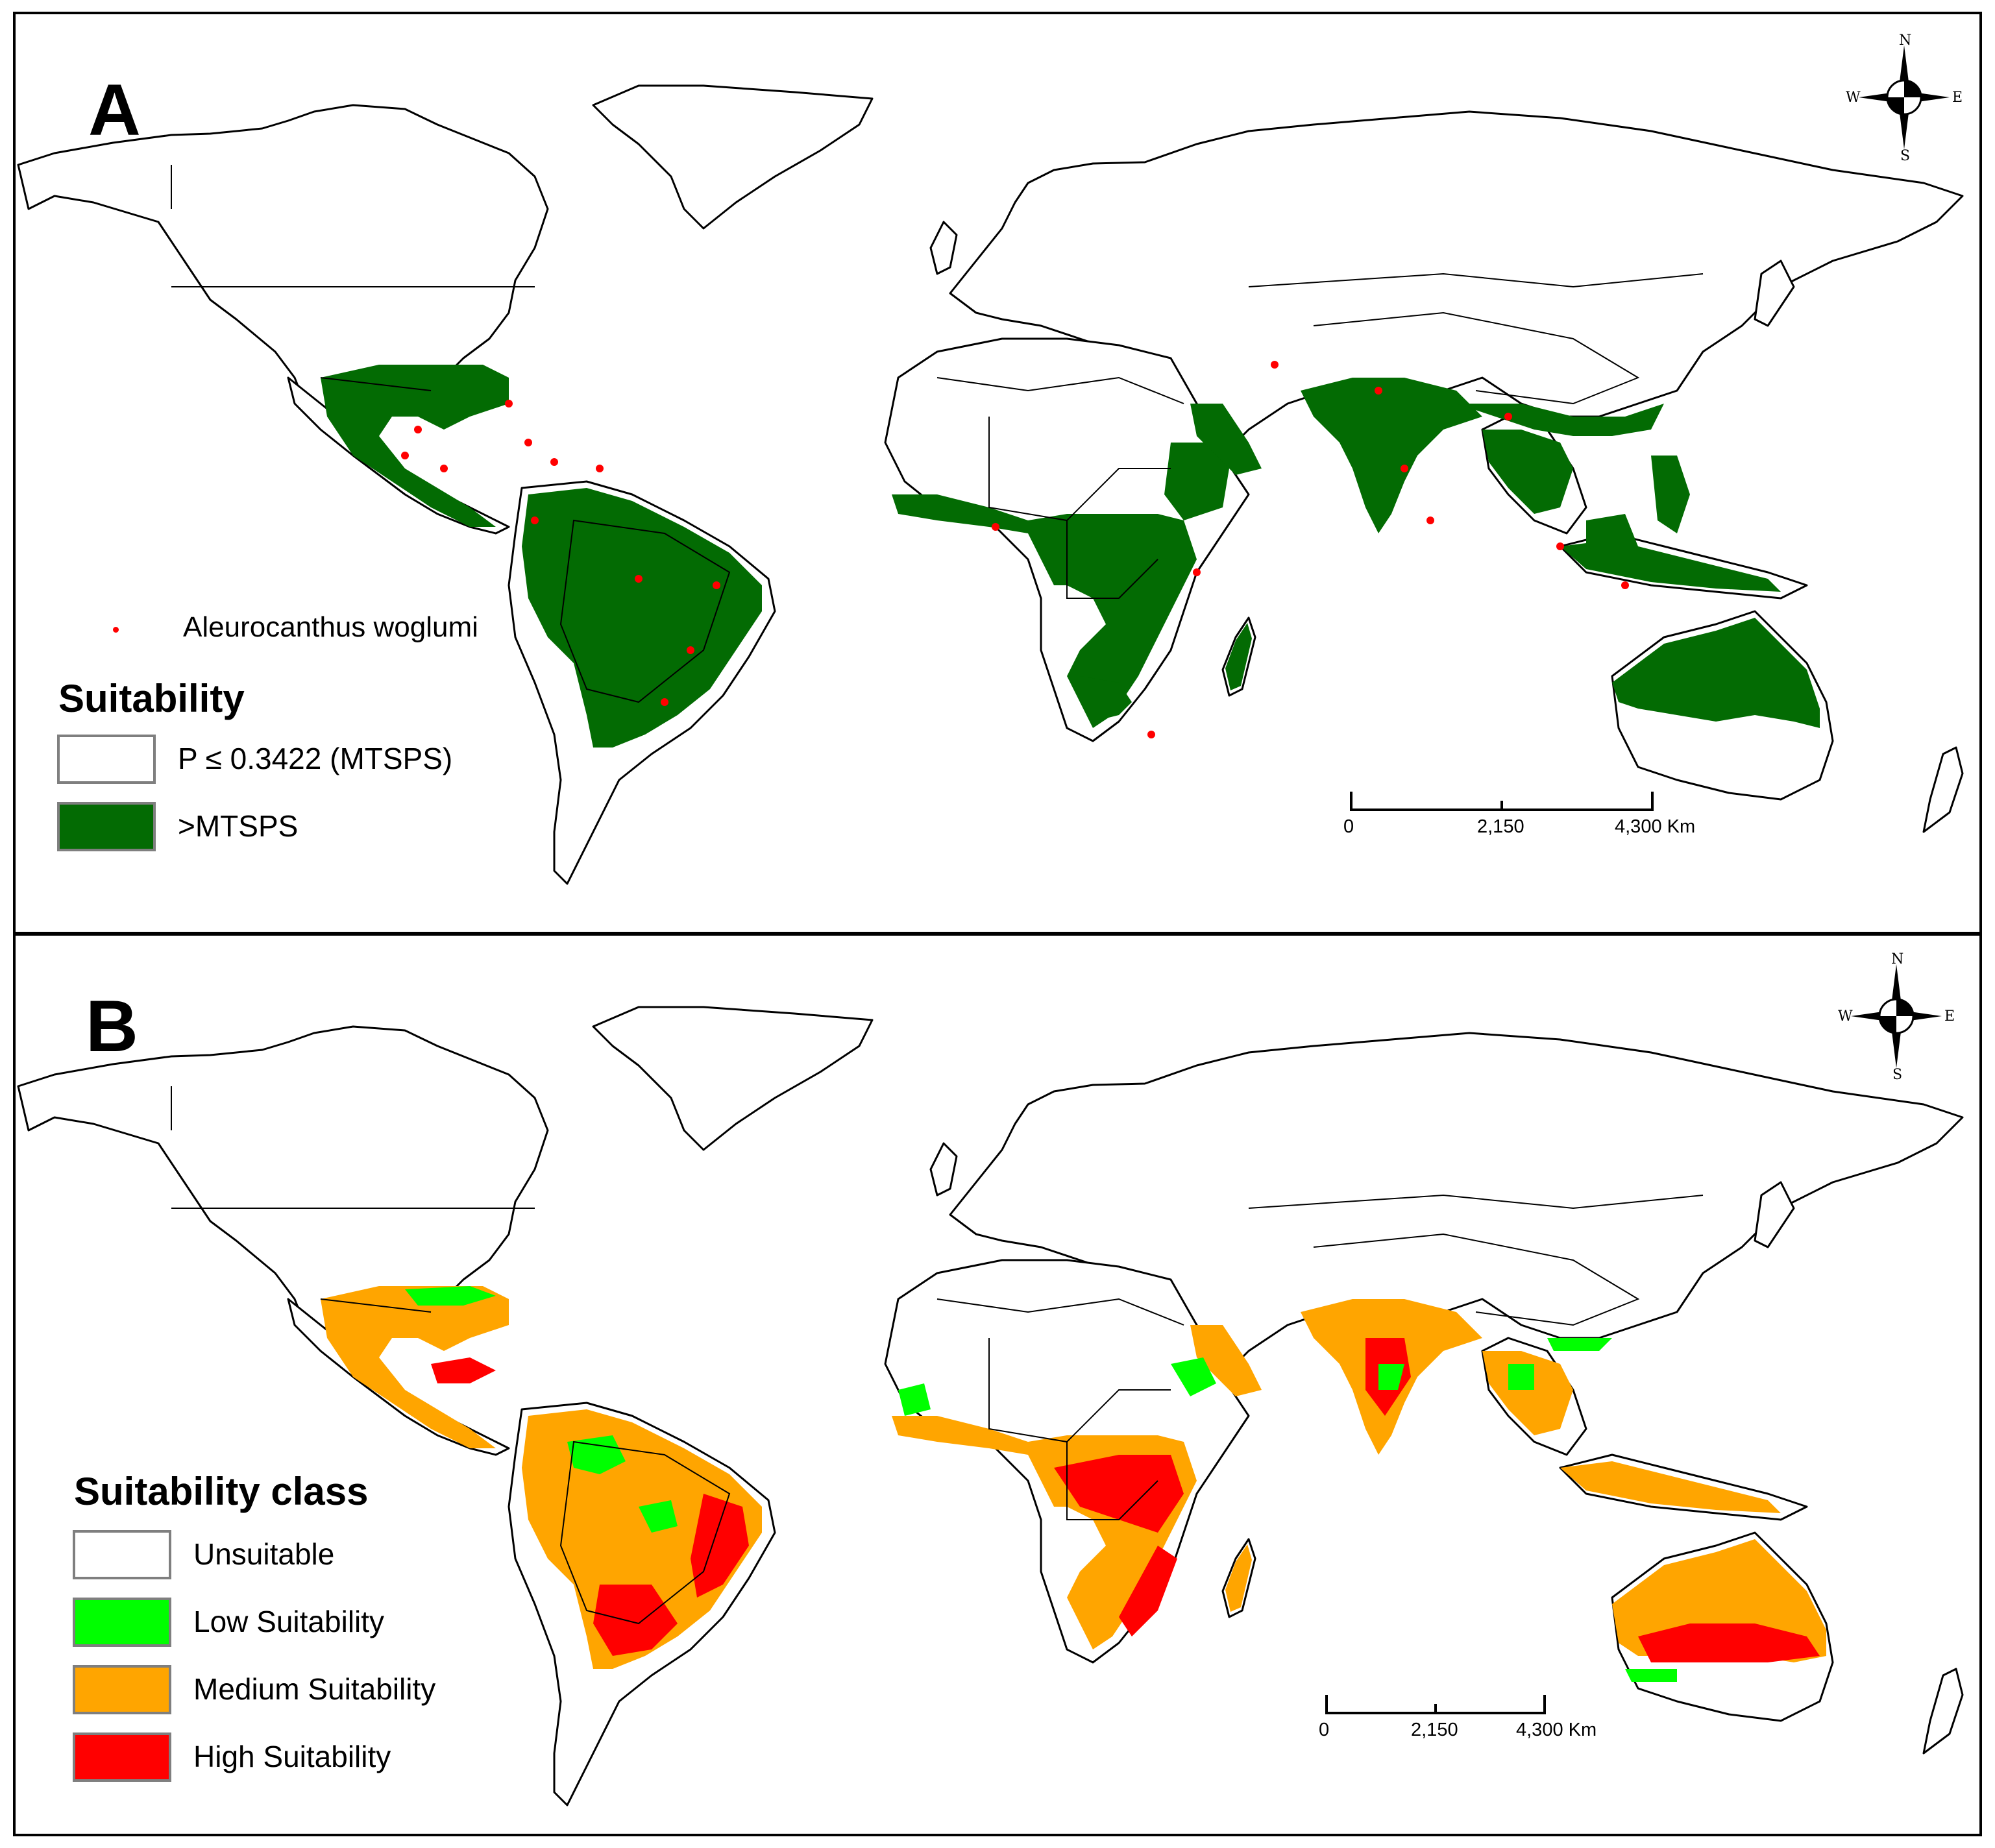 The height and width of the screenshot is (1848, 1995). Describe the element at coordinates (1106, 699) in the screenshot. I see `suitable-africa-south` at that location.